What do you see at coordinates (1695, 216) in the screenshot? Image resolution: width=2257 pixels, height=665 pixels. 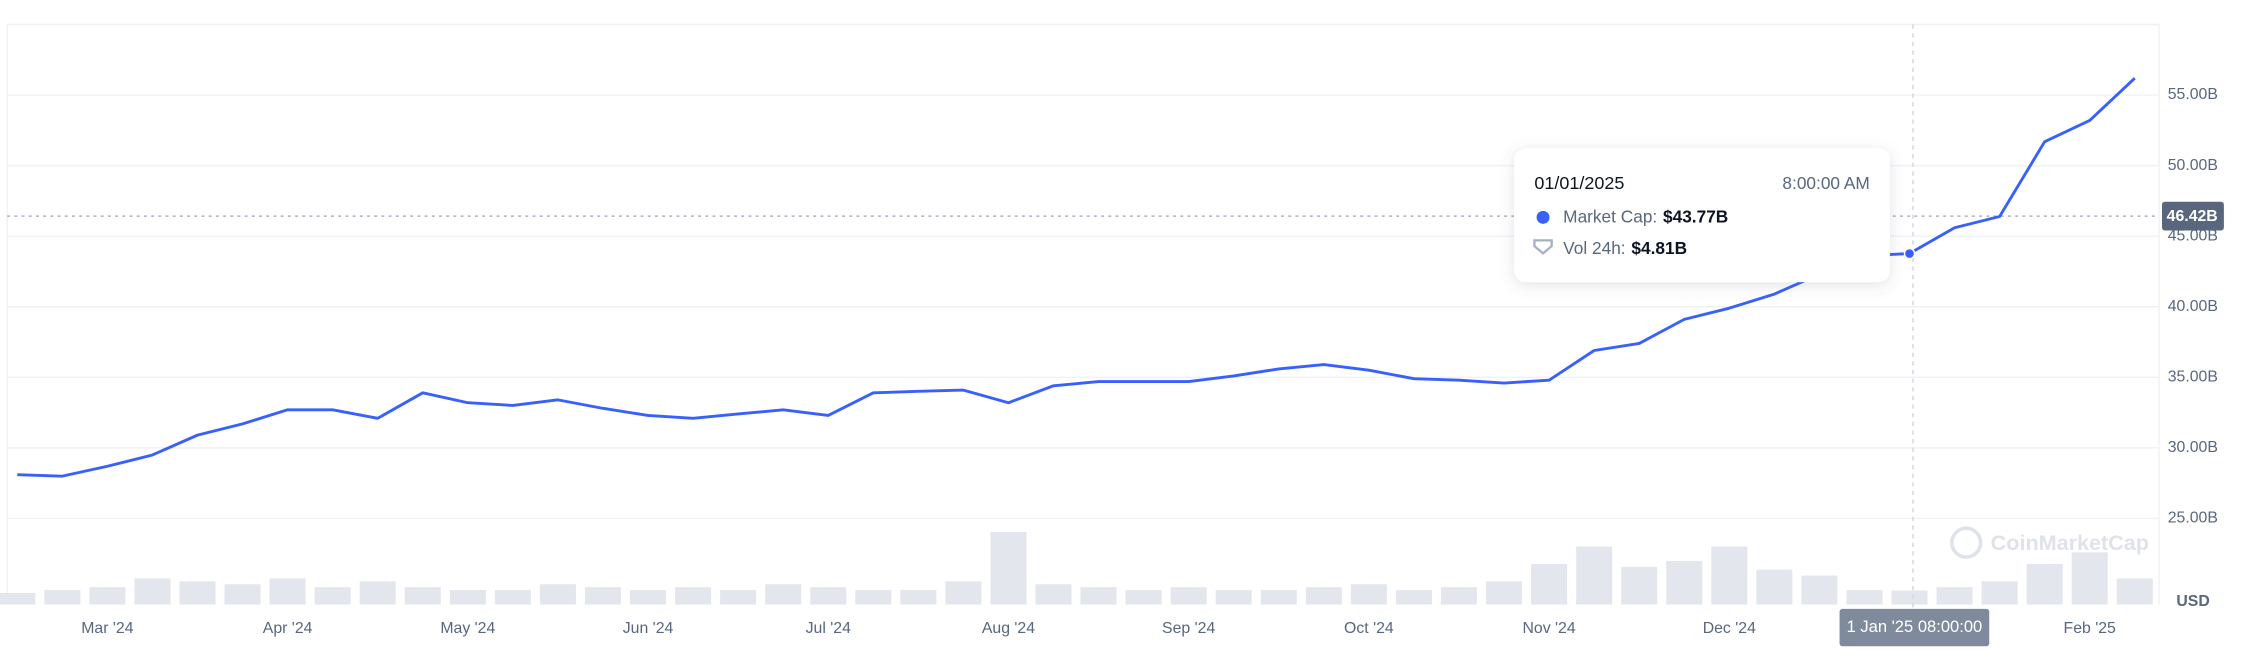 I see `tooltip-value: $43.77B` at bounding box center [1695, 216].